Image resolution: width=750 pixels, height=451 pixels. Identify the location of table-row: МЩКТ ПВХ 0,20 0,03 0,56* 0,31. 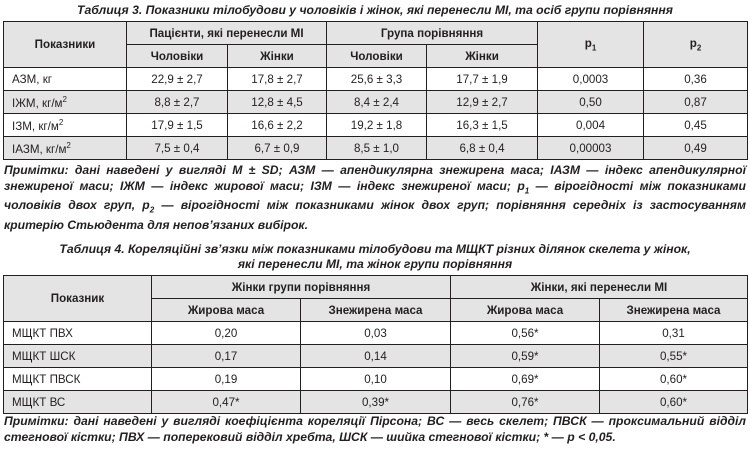
(375, 333).